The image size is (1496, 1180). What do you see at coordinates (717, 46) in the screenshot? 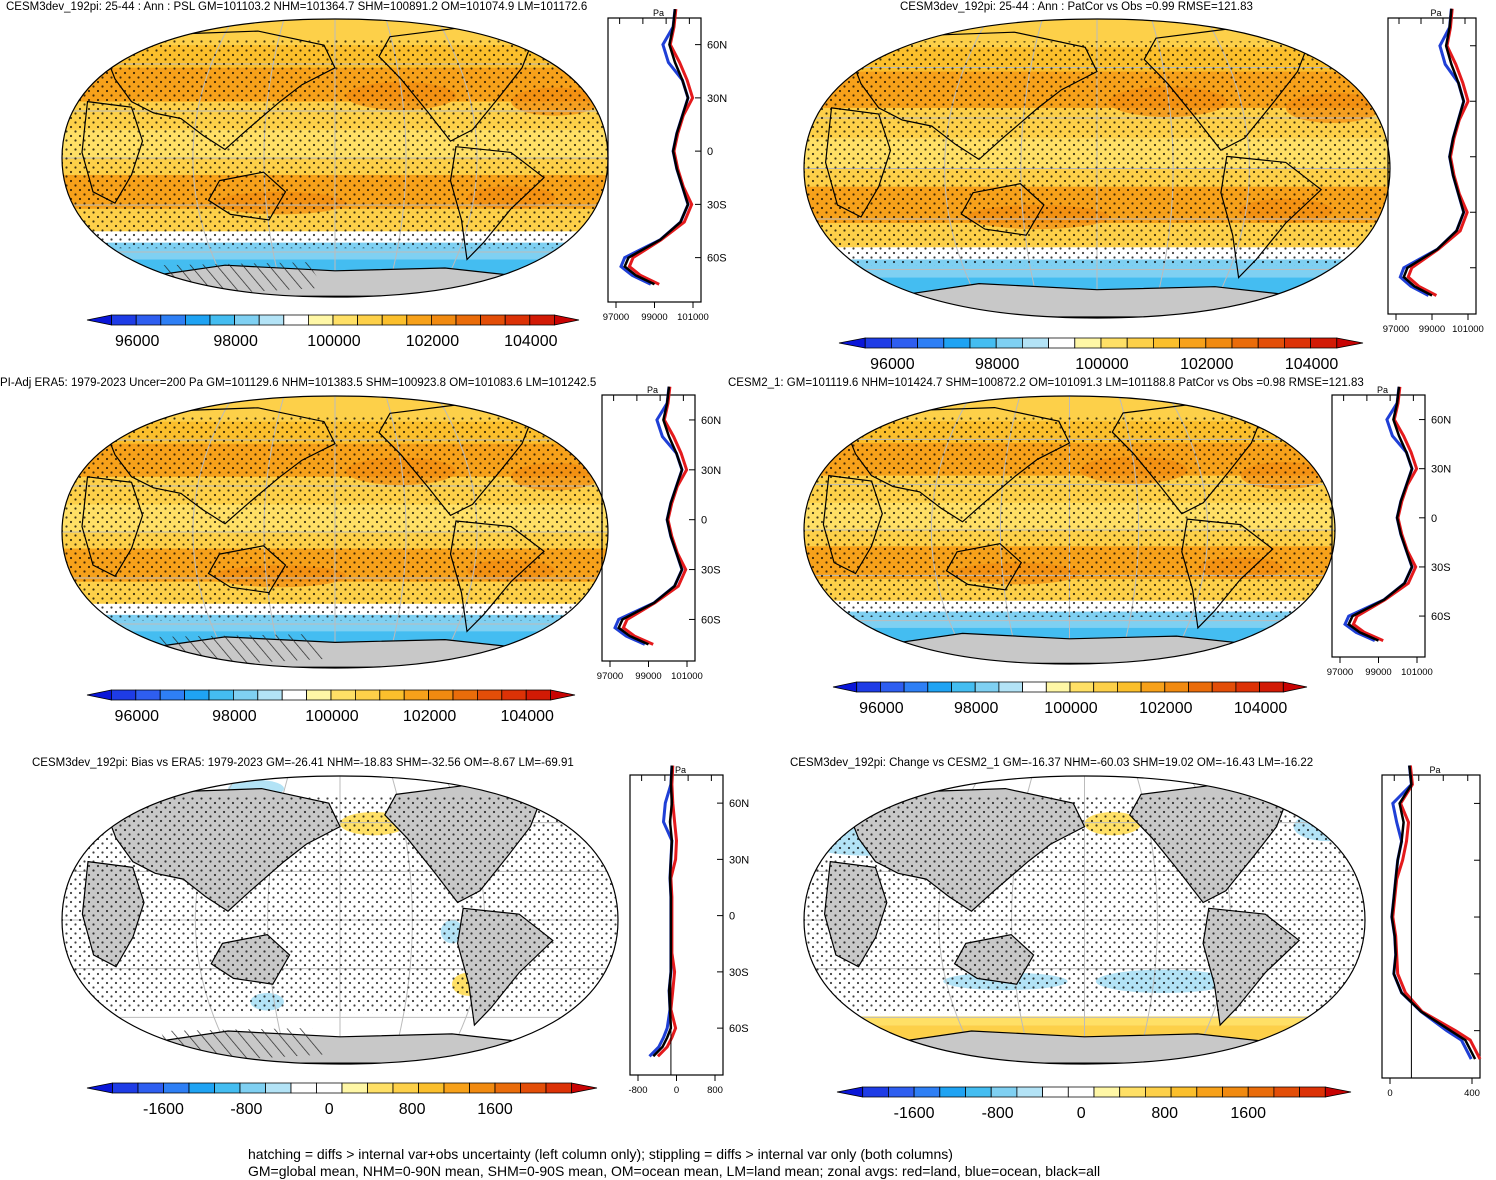
I see `lat-tick-label: 60N` at bounding box center [717, 46].